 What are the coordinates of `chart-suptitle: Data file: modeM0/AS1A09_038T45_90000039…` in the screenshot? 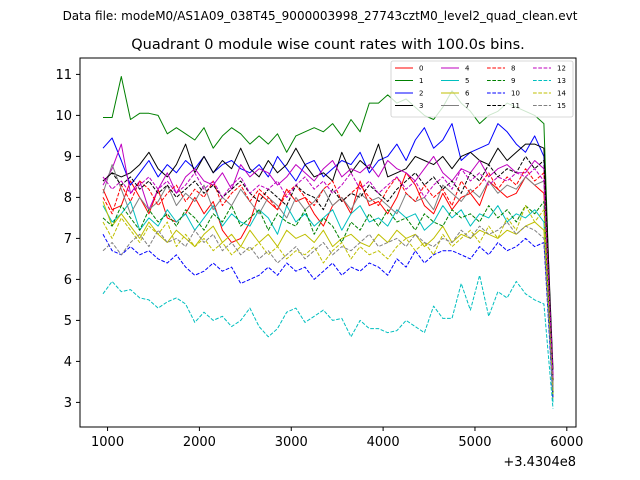 It's located at (320, 16).